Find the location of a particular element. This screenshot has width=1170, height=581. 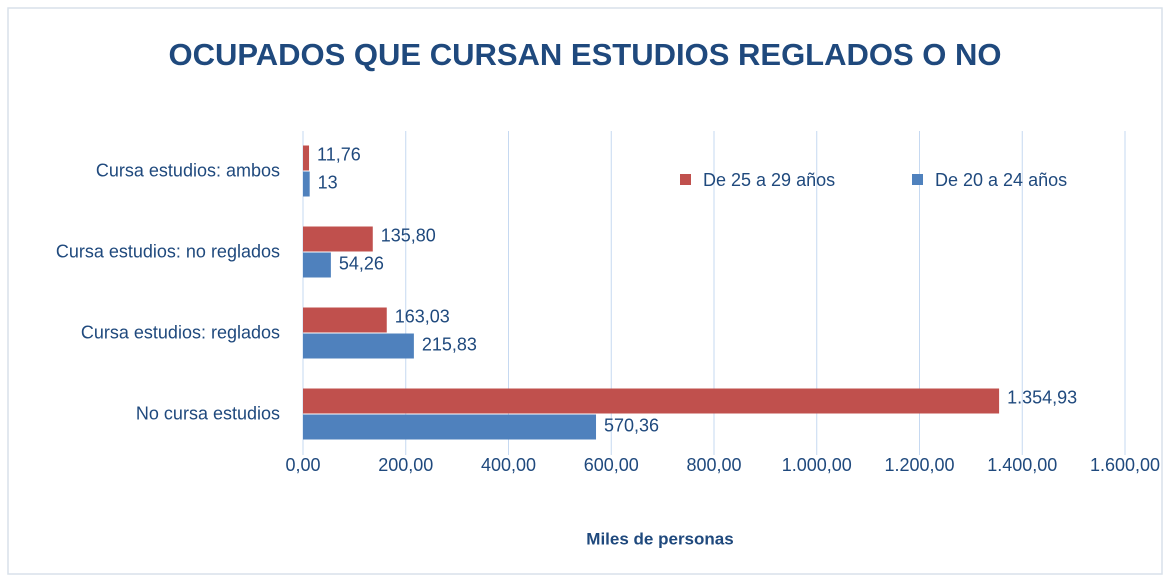

data-label: 1.354,93 is located at coordinates (1042, 397).